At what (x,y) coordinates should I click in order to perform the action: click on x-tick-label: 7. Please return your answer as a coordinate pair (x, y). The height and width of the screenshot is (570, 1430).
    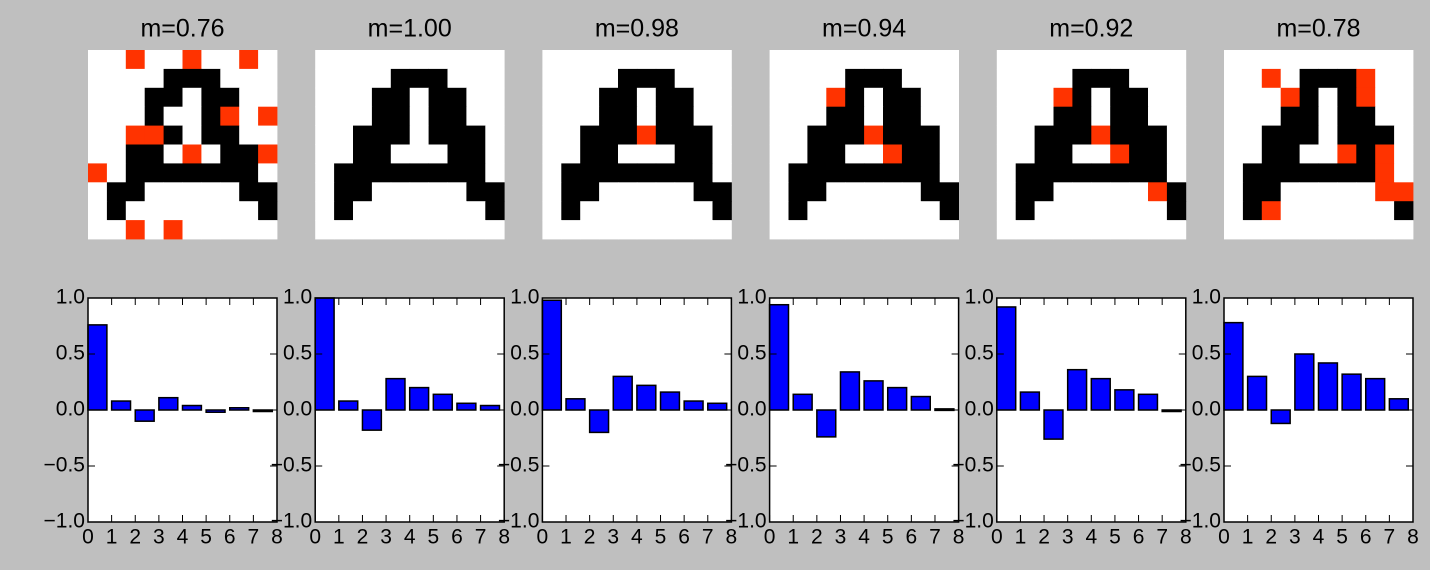
    Looking at the image, I should click on (254, 537).